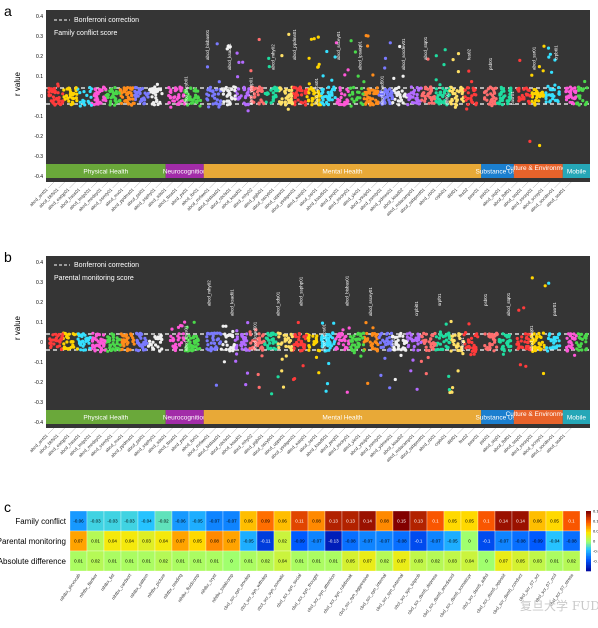  I want to click on heatmap-value: 0.07, so click(503, 561).